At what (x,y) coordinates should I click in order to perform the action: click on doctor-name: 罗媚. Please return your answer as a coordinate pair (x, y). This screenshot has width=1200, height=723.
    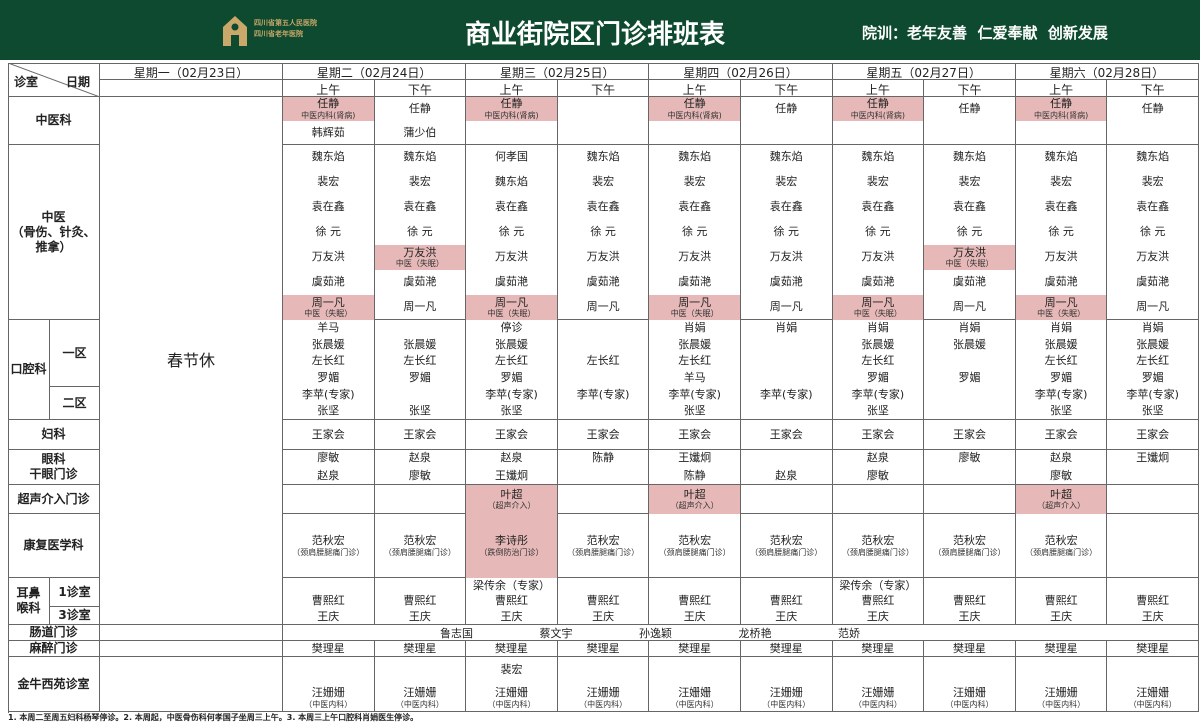
    Looking at the image, I should click on (511, 377).